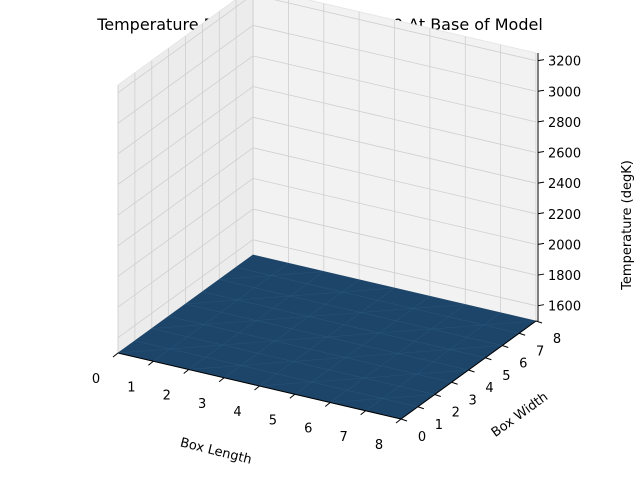 The height and width of the screenshot is (480, 640). What do you see at coordinates (557, 339) in the screenshot?
I see `y-tick-label: 8` at bounding box center [557, 339].